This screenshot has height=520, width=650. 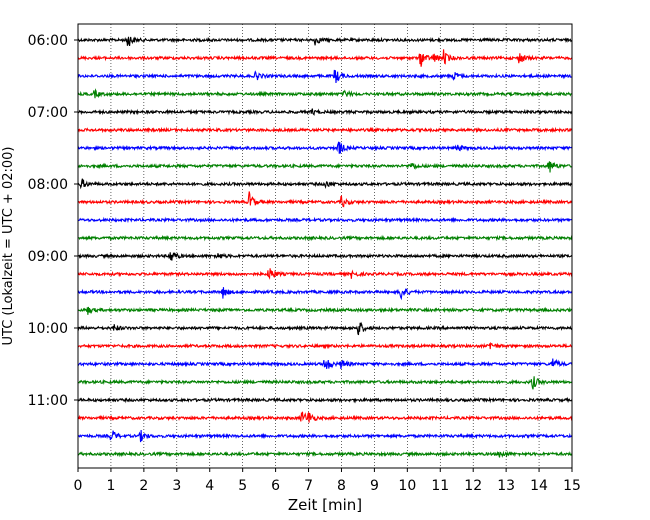 What do you see at coordinates (48, 41) in the screenshot?
I see `y-tick-label: 06:00` at bounding box center [48, 41].